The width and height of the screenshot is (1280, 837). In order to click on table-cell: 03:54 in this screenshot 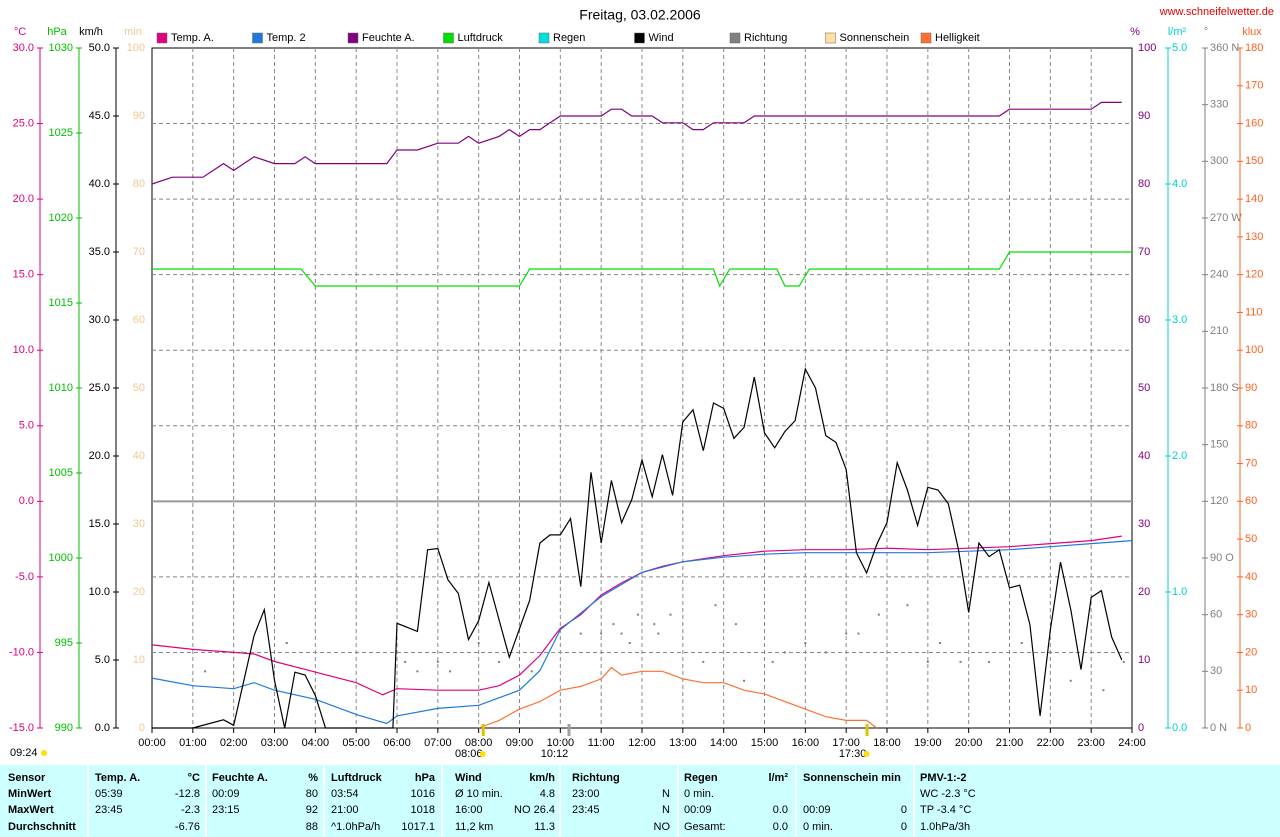, I will do `click(345, 794)`.